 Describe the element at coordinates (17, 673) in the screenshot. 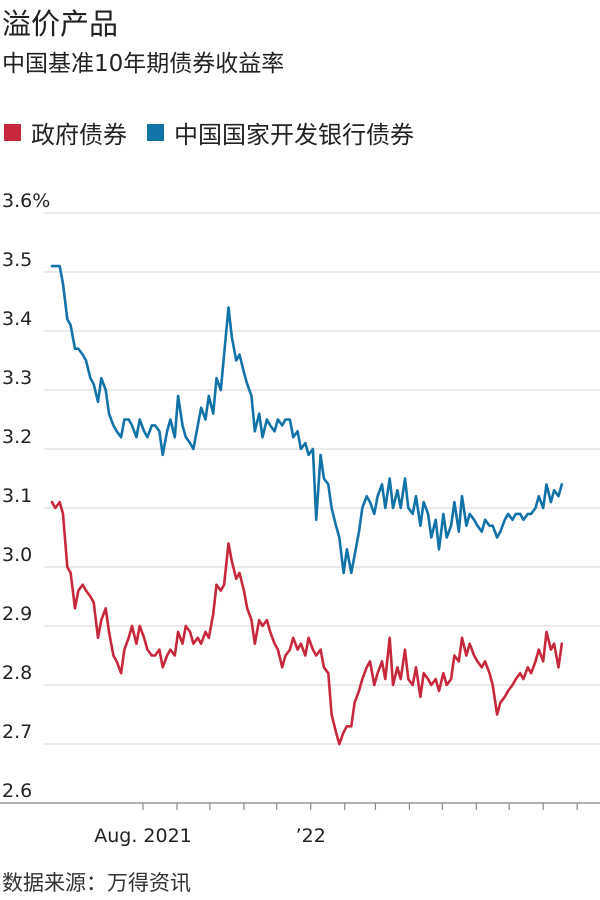

I see `y-tick-label: 2.8` at that location.